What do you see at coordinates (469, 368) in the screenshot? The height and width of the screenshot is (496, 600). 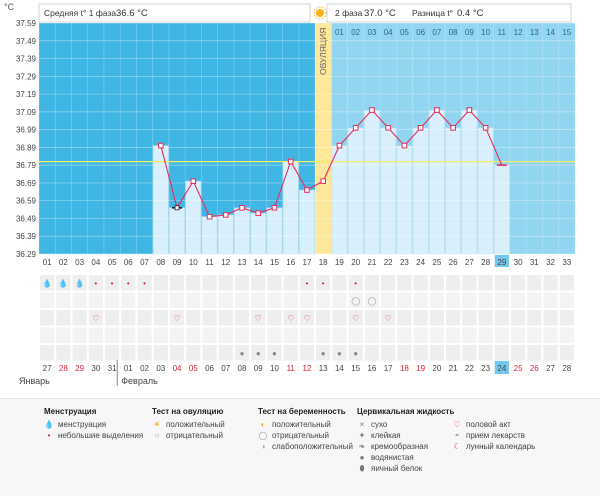 I see `date-label: 22` at bounding box center [469, 368].